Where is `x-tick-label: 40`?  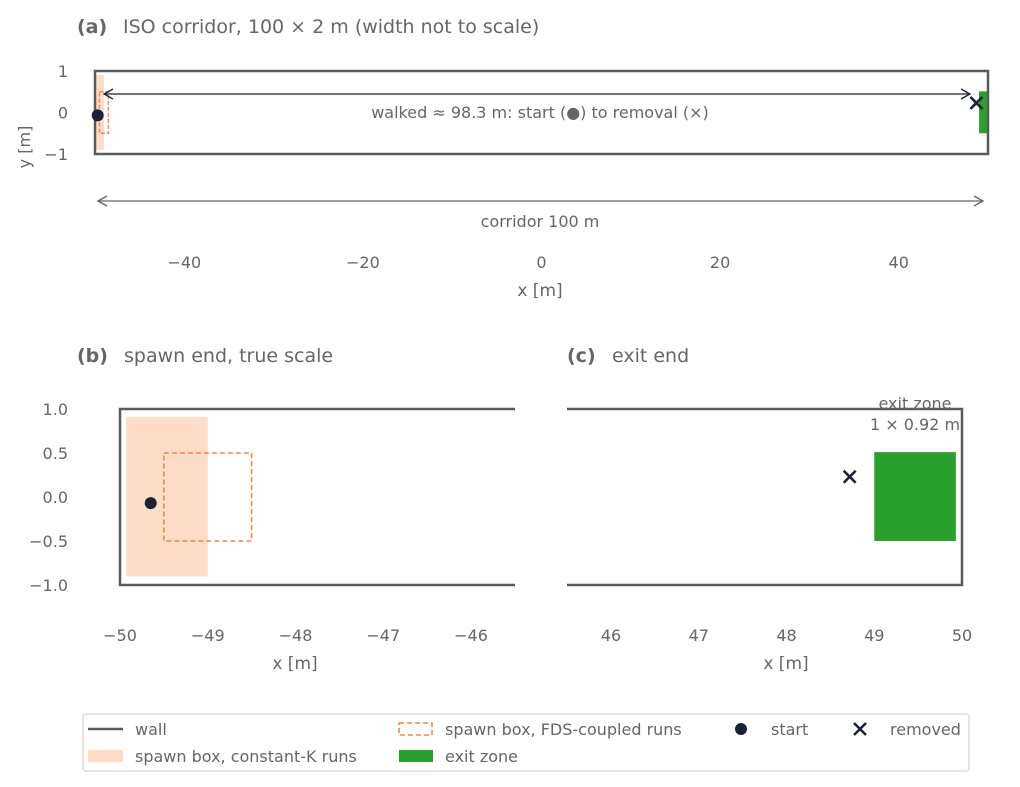 x-tick-label: 40 is located at coordinates (899, 262).